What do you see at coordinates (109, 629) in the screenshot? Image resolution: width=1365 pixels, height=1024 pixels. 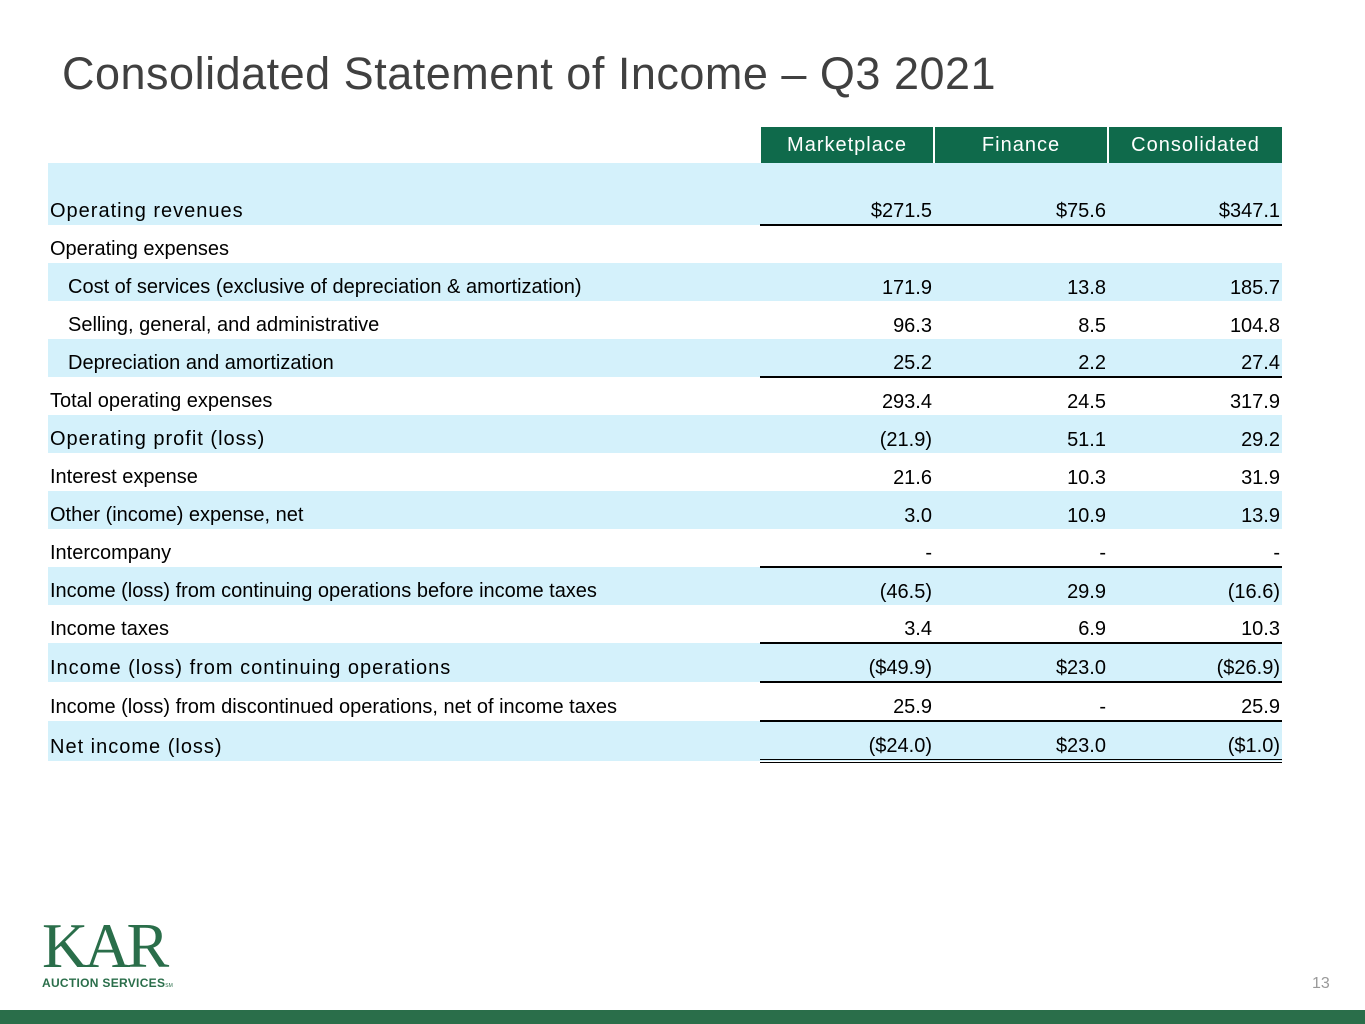 I see `row-label: Income taxes` at bounding box center [109, 629].